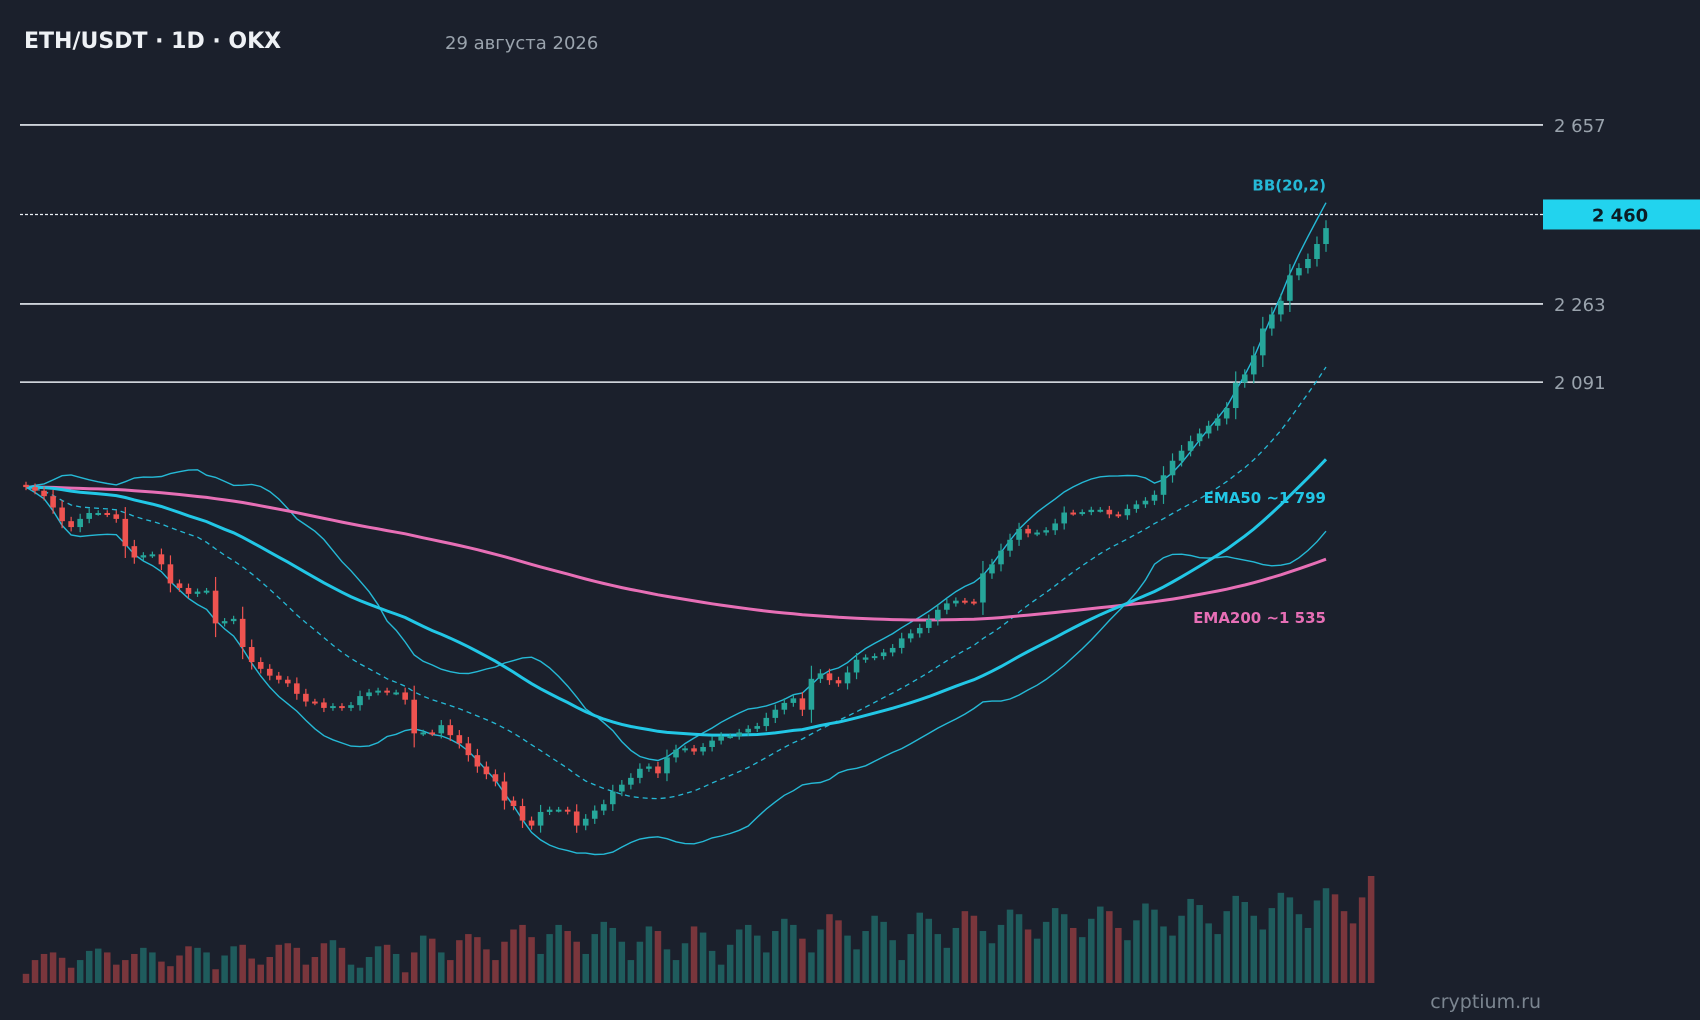 This screenshot has width=1700, height=1020. Describe the element at coordinates (676, 553) in the screenshot. I see `ema200-line` at that location.